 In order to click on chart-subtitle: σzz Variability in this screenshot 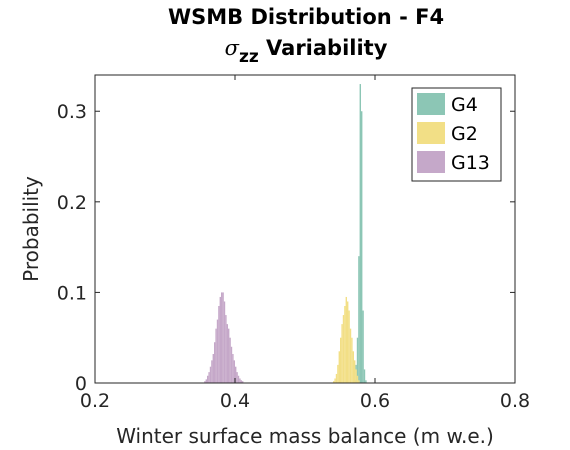, I will do `click(306, 51)`.